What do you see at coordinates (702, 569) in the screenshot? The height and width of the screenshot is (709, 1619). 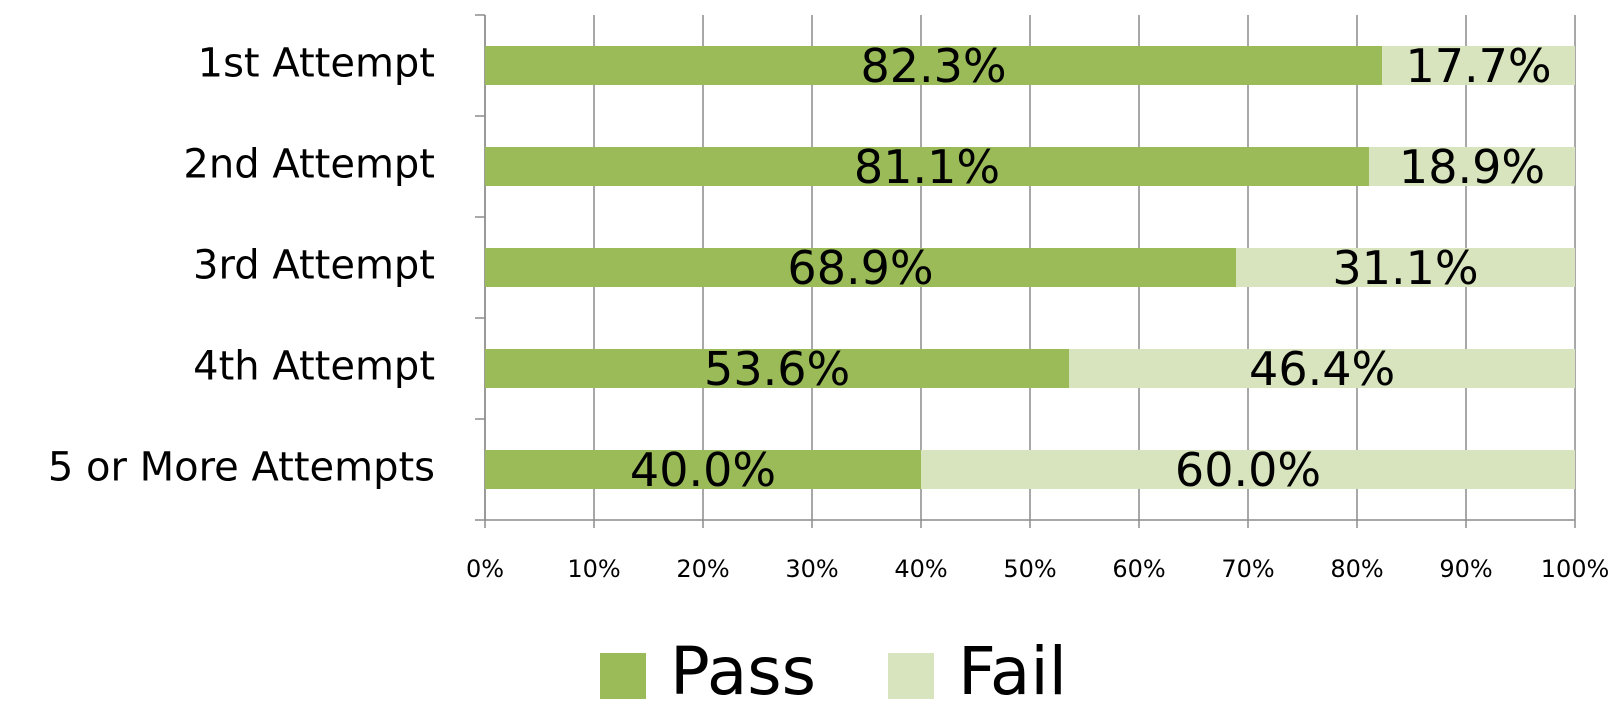 I see `x-tick-label: 20%` at bounding box center [702, 569].